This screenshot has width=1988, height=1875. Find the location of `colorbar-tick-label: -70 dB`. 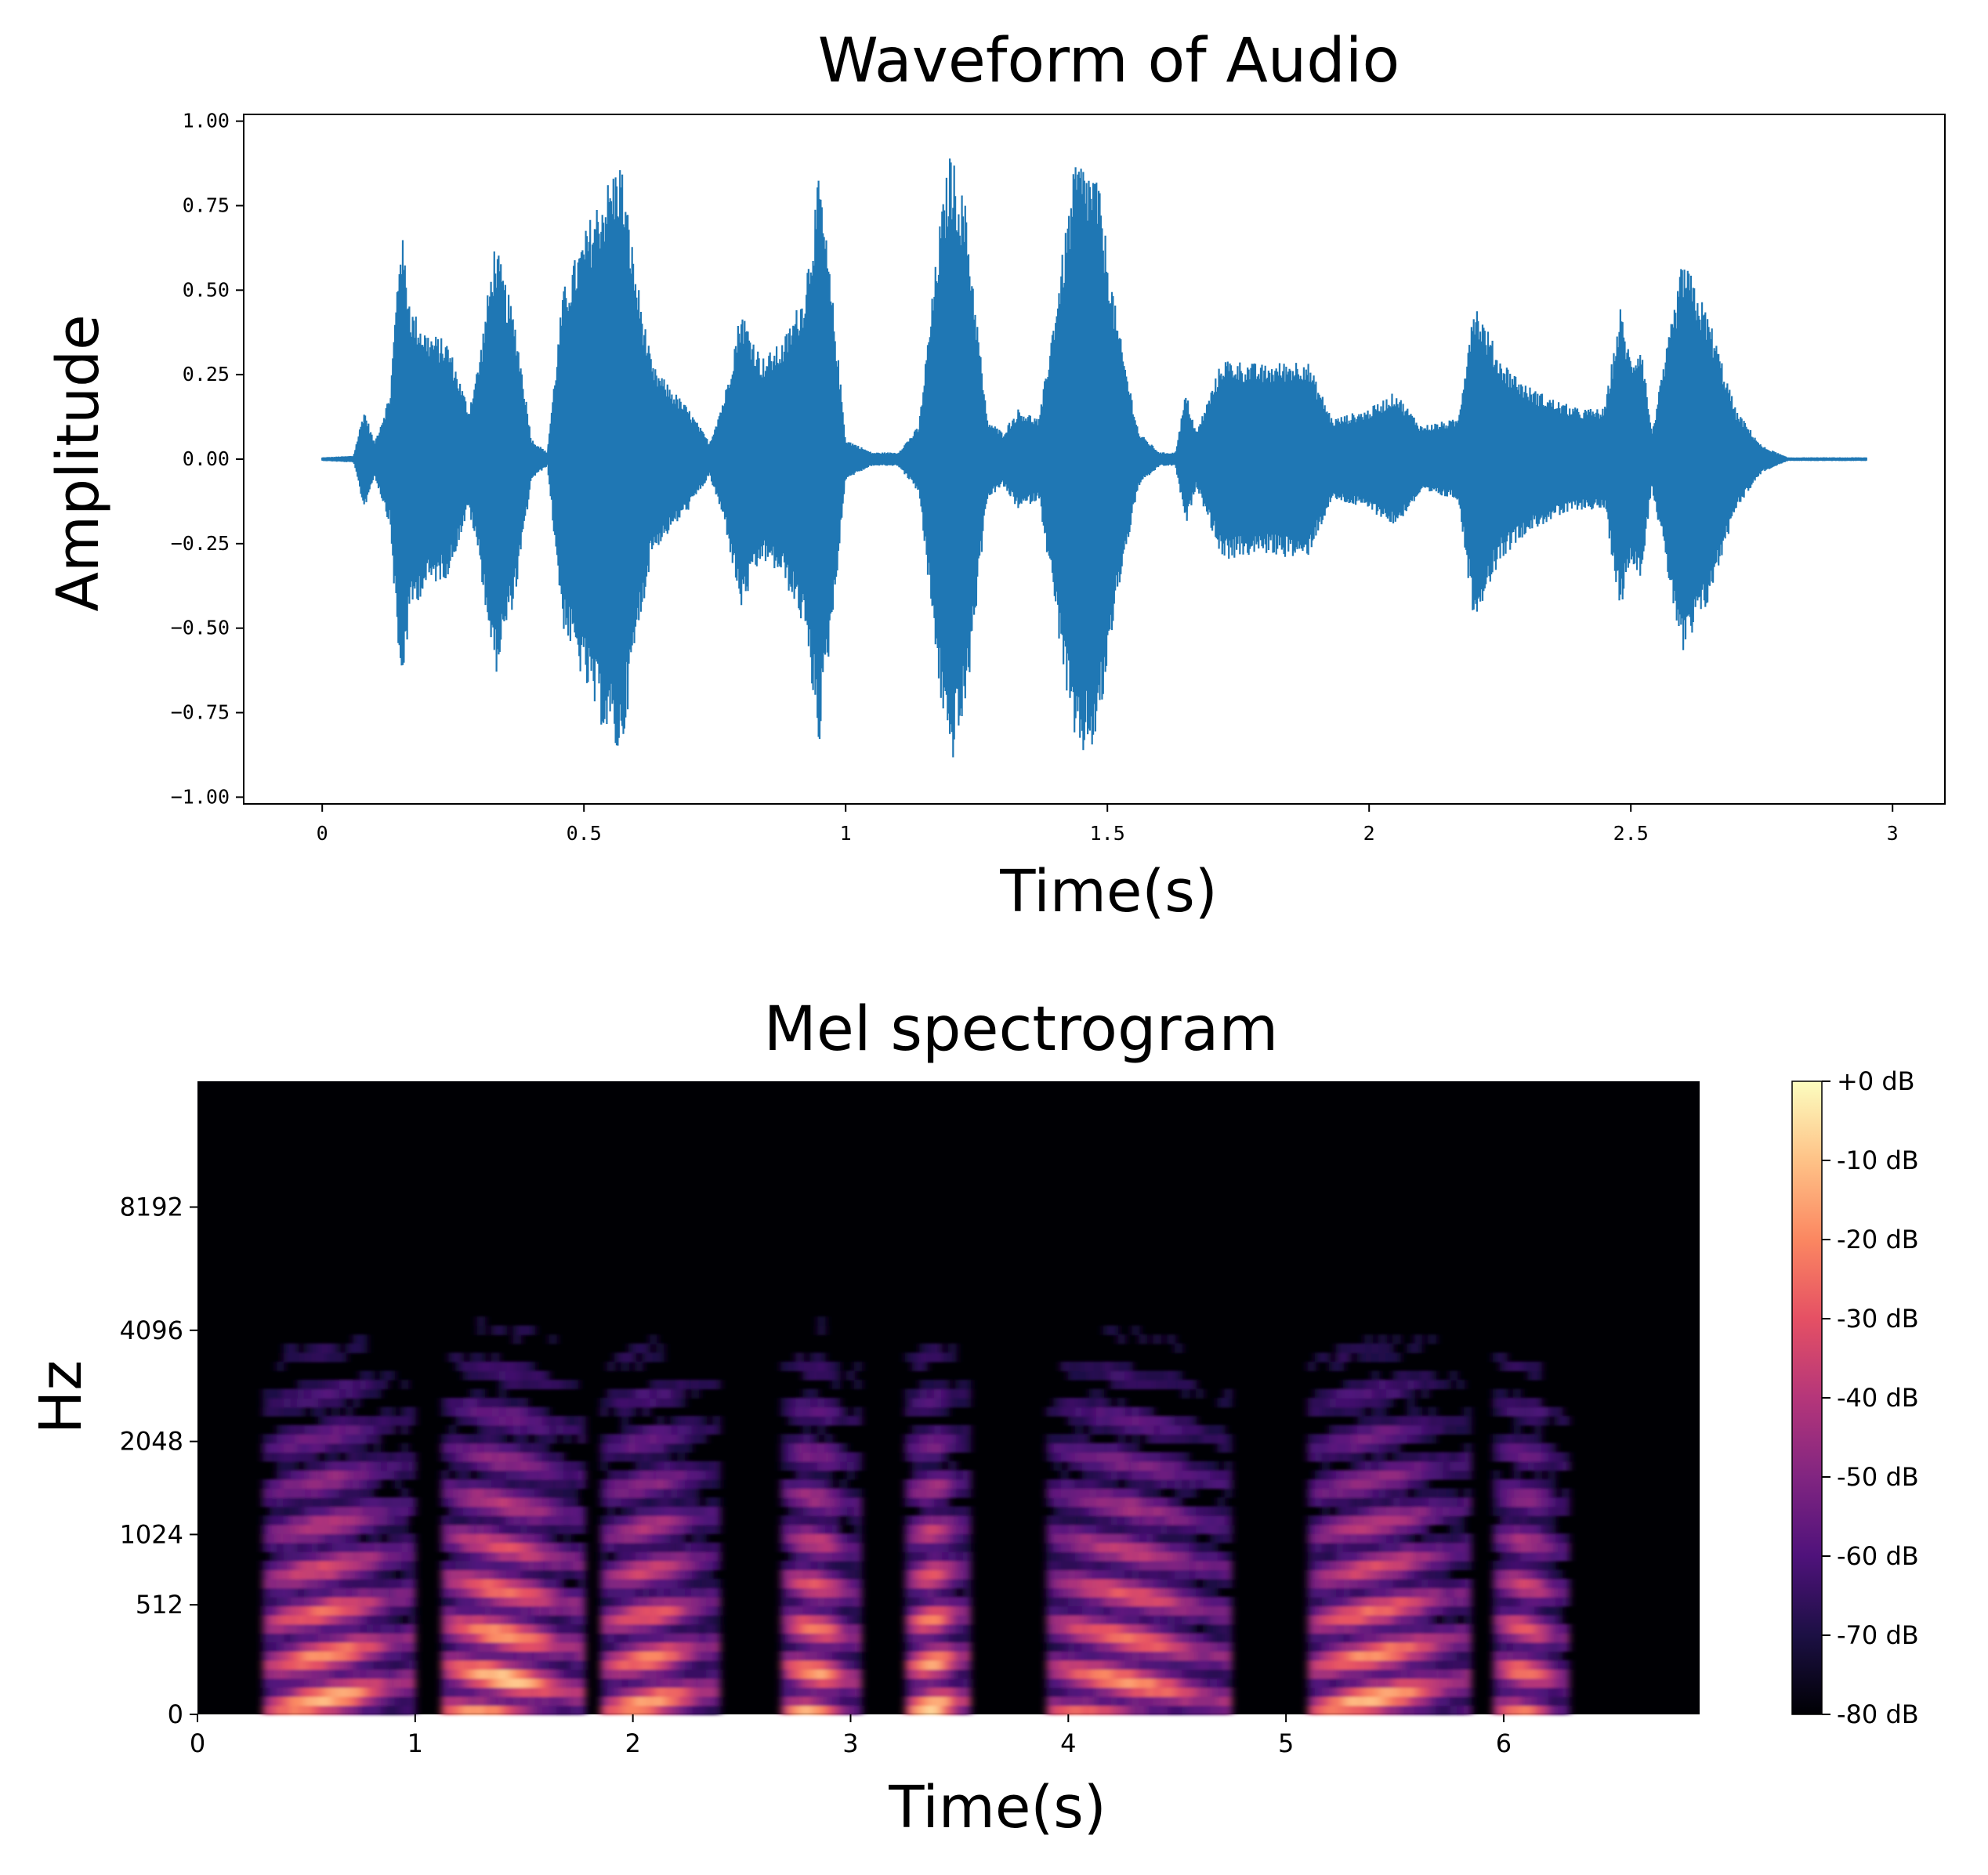

colorbar-tick-label: -70 dB is located at coordinates (1878, 1635).